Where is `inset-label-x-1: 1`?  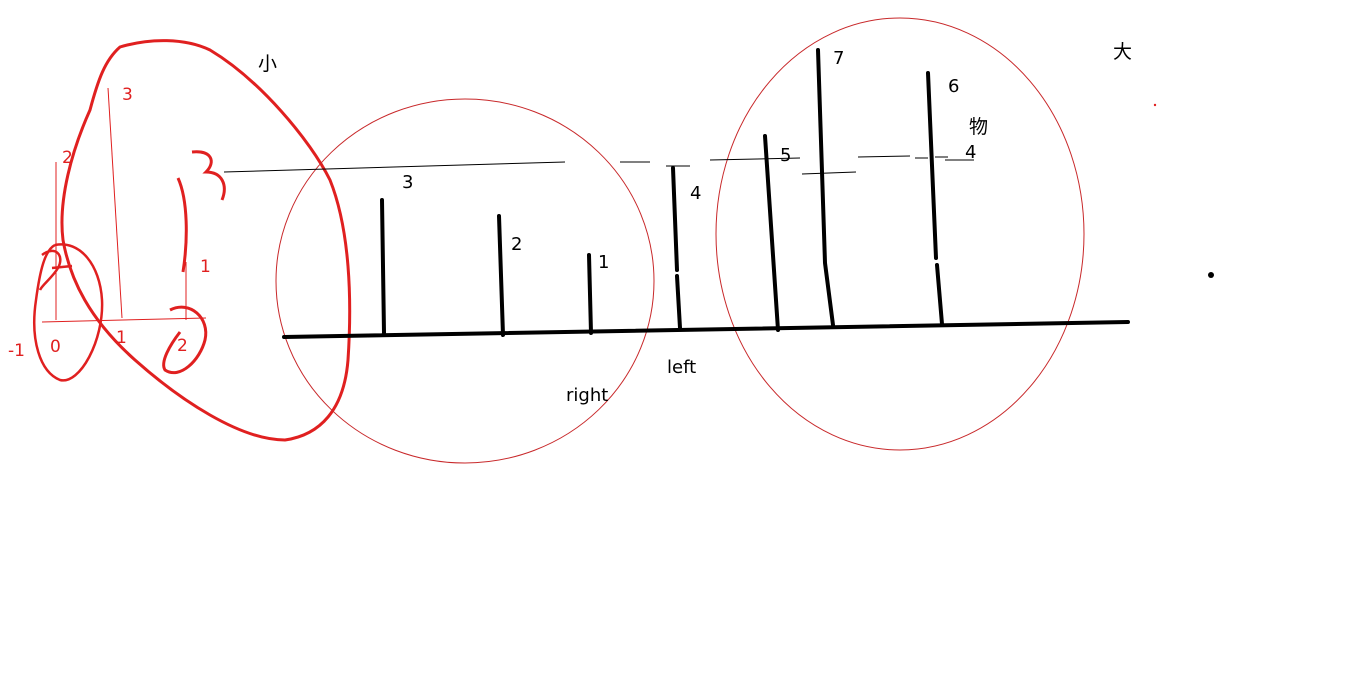
inset-label-x-1: 1 is located at coordinates (121, 338).